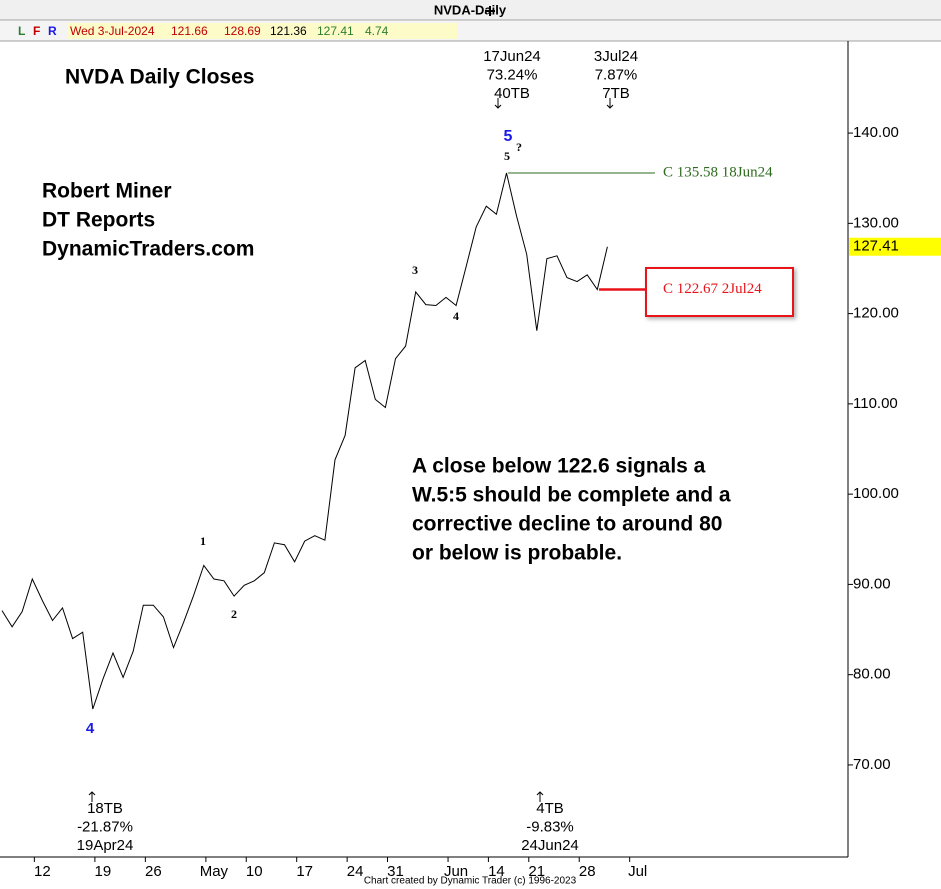 This screenshot has width=941, height=889. What do you see at coordinates (304, 871) in the screenshot?
I see `x-tick-label: 17` at bounding box center [304, 871].